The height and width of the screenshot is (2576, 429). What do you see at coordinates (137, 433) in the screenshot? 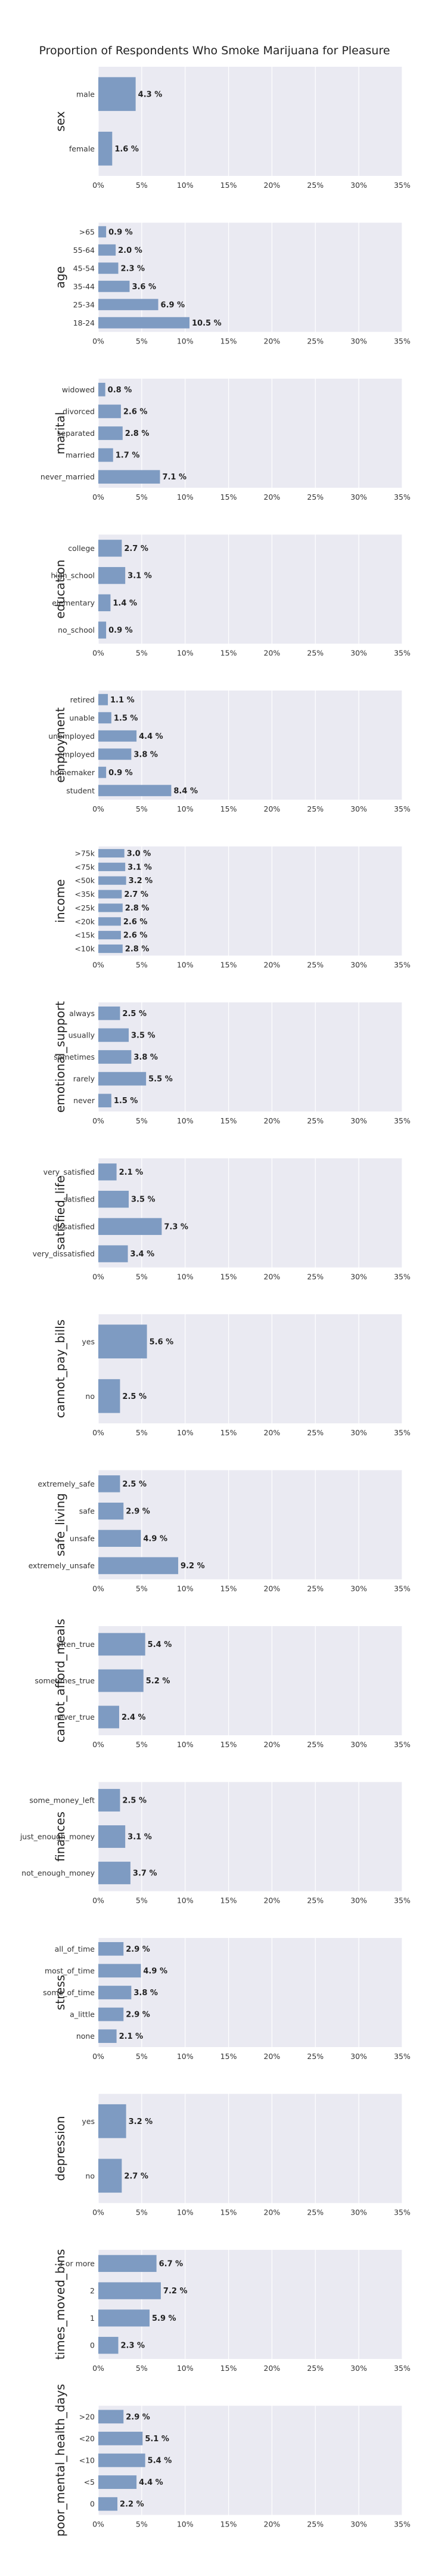
I see `data-label: 2.8 %` at bounding box center [137, 433].